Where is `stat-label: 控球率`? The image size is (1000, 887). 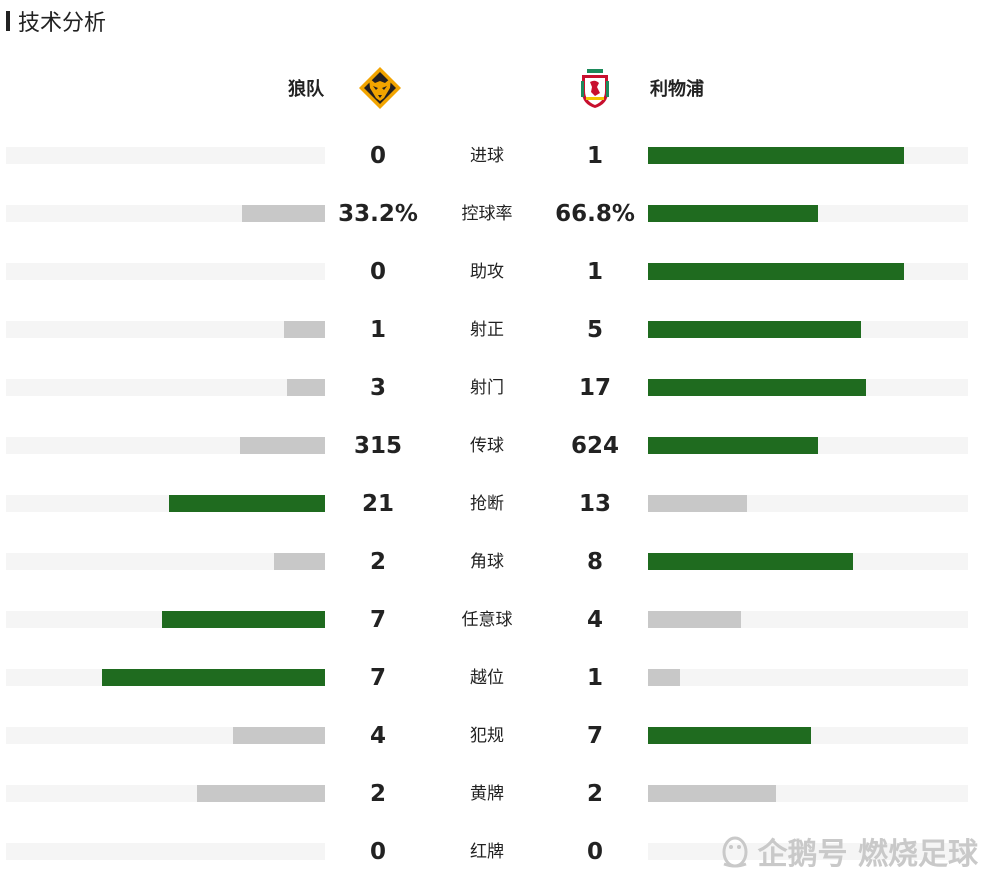 stat-label: 控球率 is located at coordinates (487, 214).